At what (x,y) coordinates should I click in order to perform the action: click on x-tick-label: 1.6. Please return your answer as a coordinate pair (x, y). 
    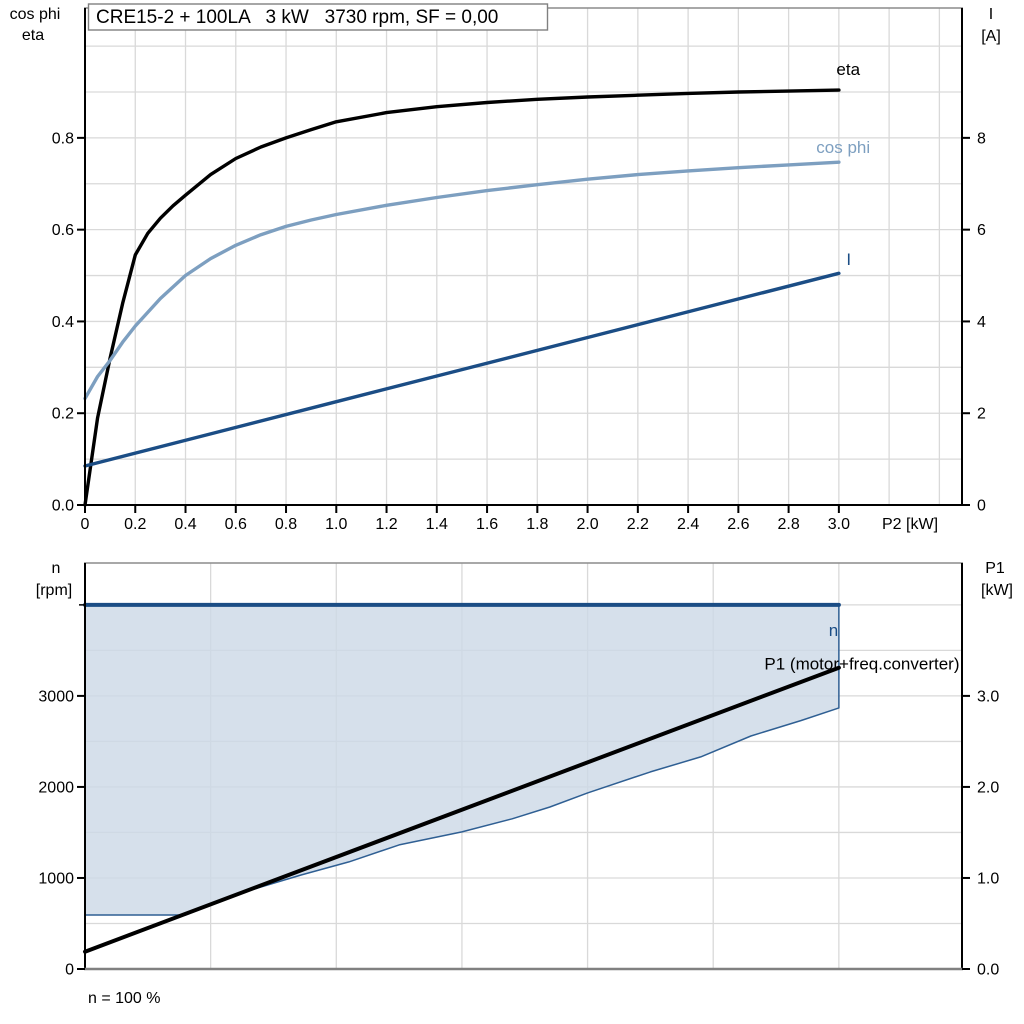
    Looking at the image, I should click on (487, 524).